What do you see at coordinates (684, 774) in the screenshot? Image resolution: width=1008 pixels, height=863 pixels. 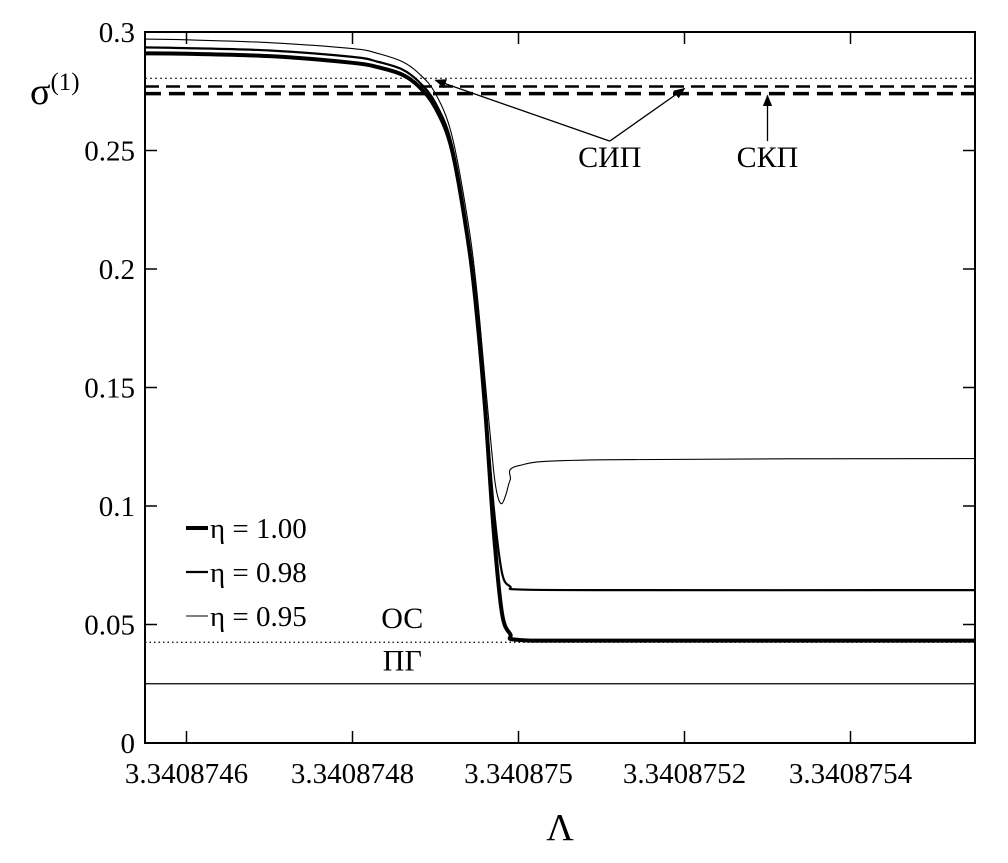 I see `x-tick-label-3: 3.3408752` at bounding box center [684, 774].